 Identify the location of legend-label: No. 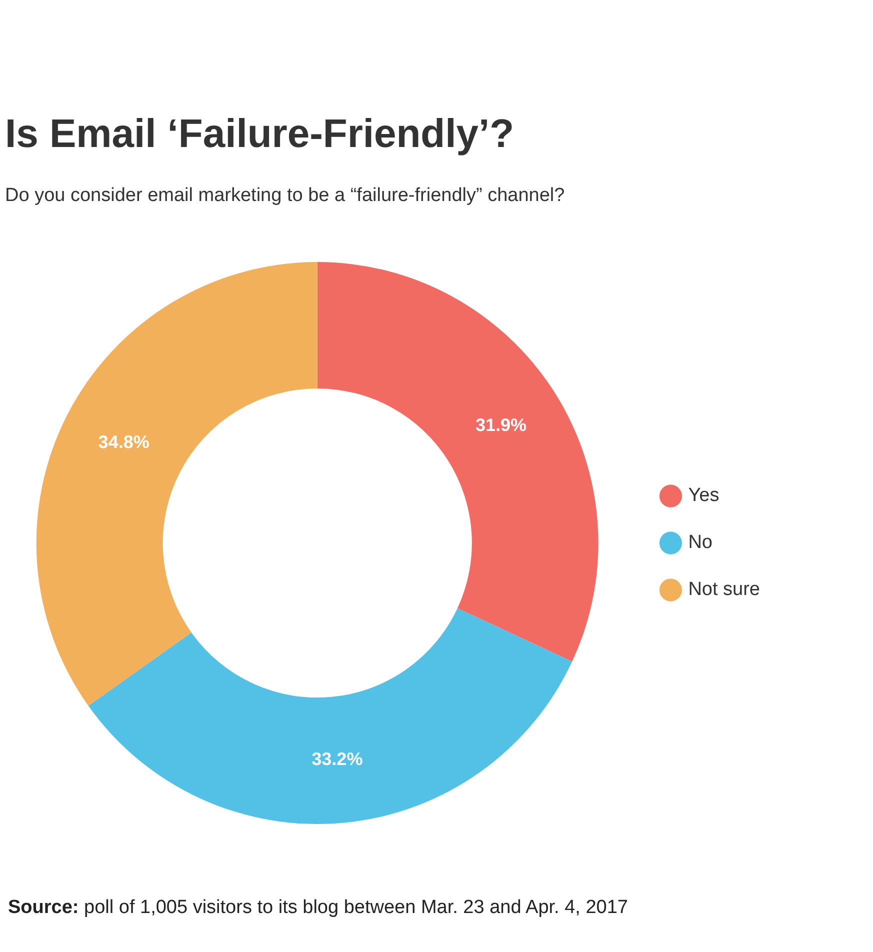
(700, 543).